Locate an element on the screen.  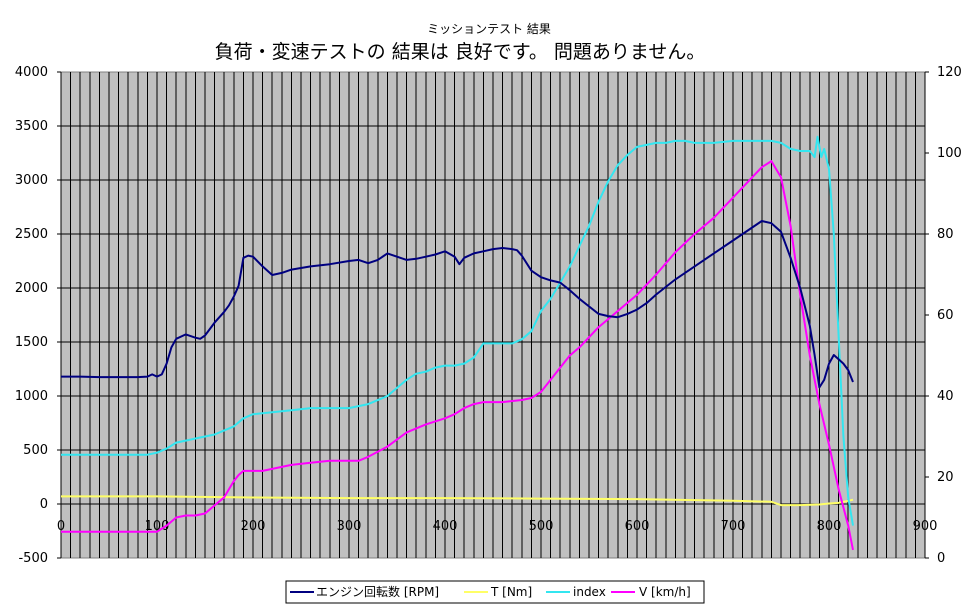
y-tick-left-label: 4000 is located at coordinates (31, 72).